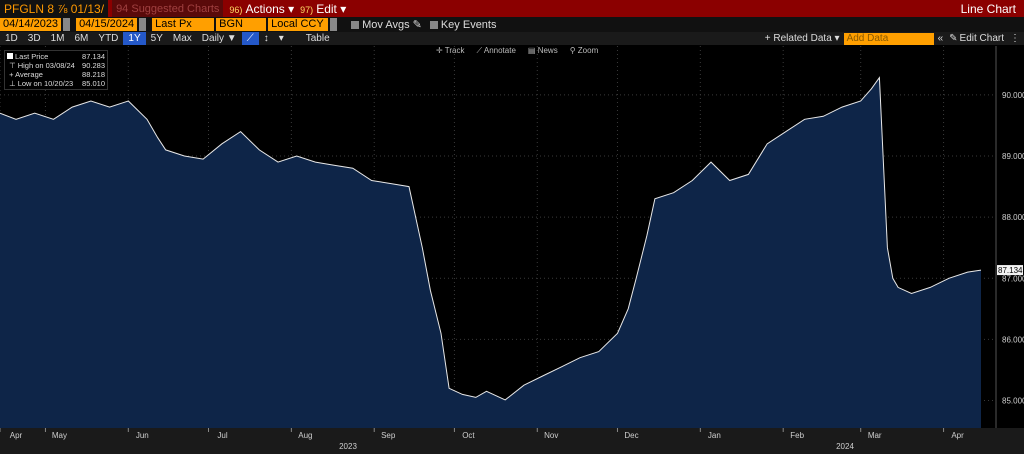 The width and height of the screenshot is (1024, 454). What do you see at coordinates (988, 8) in the screenshot?
I see `window-title: Line Chart` at bounding box center [988, 8].